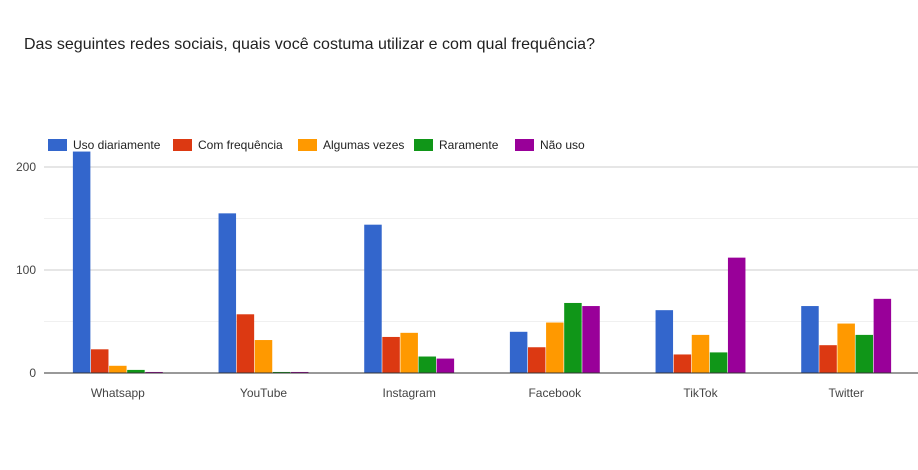 The image size is (918, 470). Describe the element at coordinates (562, 145) in the screenshot. I see `legend-label: Não uso` at that location.